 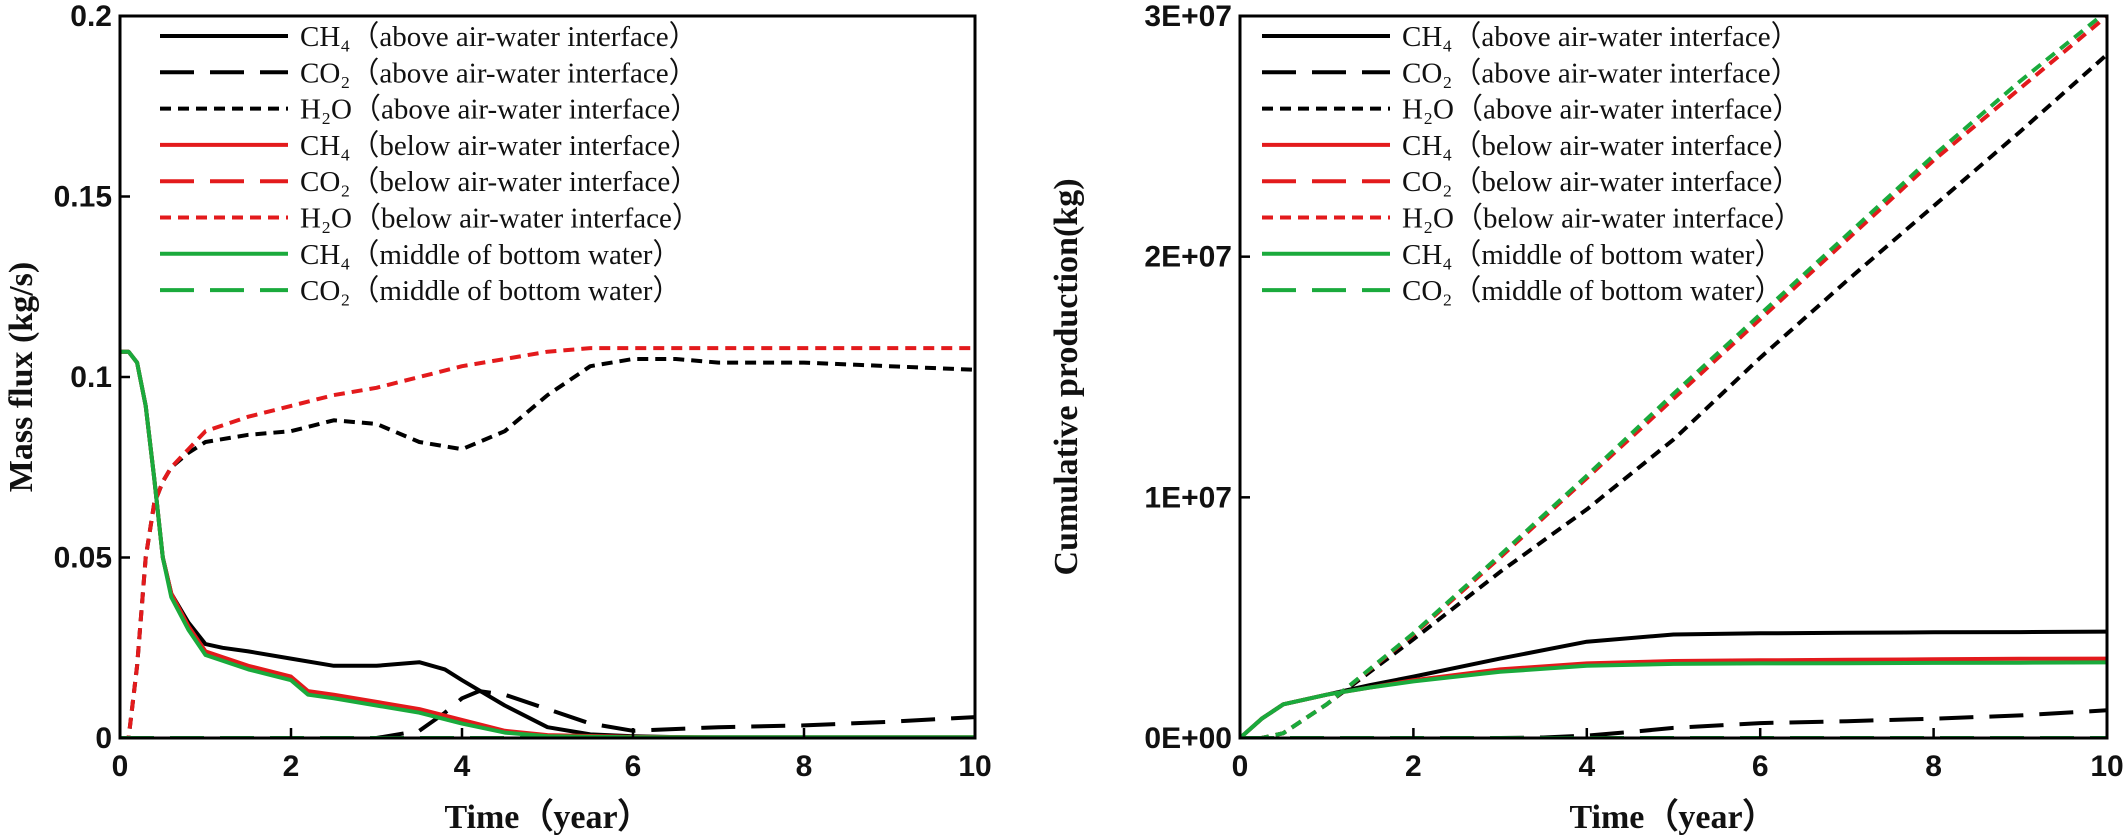 I want to click on left-legend-label: CO₂（middle of bottom water）, so click(x=490, y=291).